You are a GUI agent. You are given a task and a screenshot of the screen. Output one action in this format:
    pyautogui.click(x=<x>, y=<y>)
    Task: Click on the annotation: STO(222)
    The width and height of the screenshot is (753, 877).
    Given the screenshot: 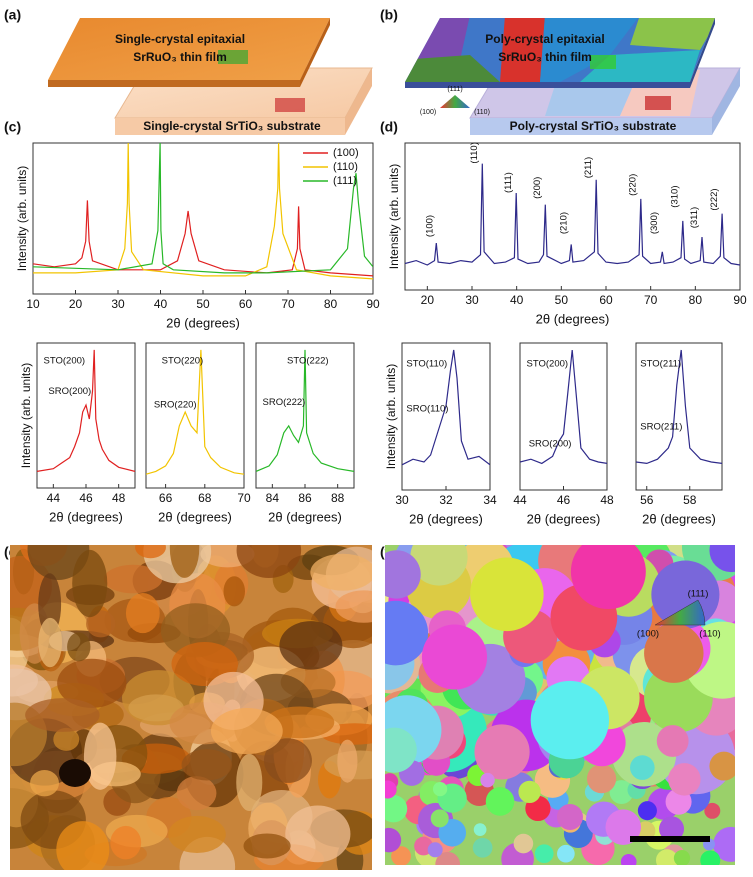 What is the action you would take?
    pyautogui.click(x=308, y=360)
    